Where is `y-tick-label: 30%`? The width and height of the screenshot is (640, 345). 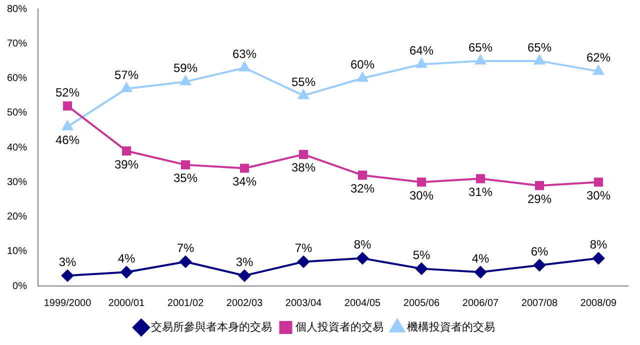
y-tick-label: 30% is located at coordinates (17, 182).